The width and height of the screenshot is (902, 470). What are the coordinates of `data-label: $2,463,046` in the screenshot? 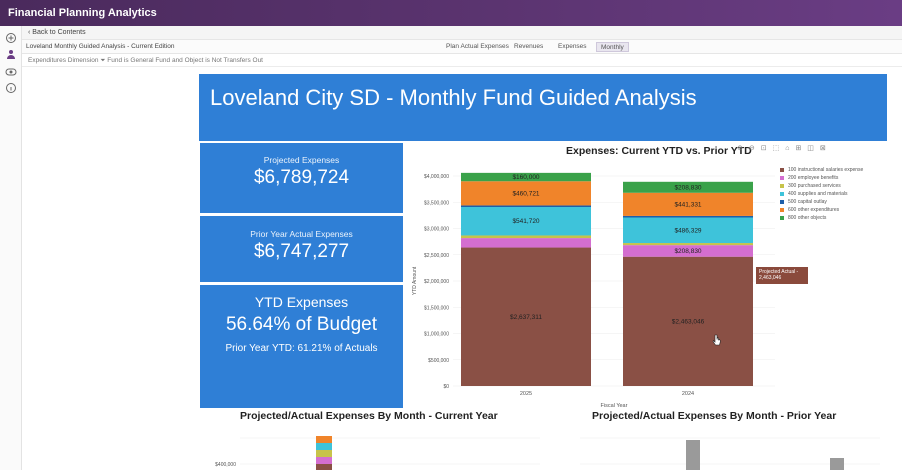 It's located at (688, 321).